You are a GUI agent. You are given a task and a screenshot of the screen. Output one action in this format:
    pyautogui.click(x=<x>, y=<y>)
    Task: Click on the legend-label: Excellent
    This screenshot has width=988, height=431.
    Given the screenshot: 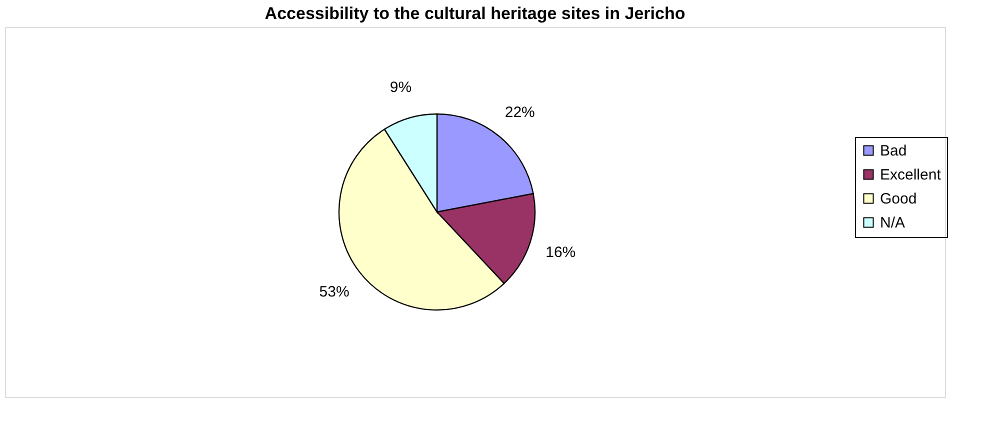 What is the action you would take?
    pyautogui.click(x=911, y=175)
    